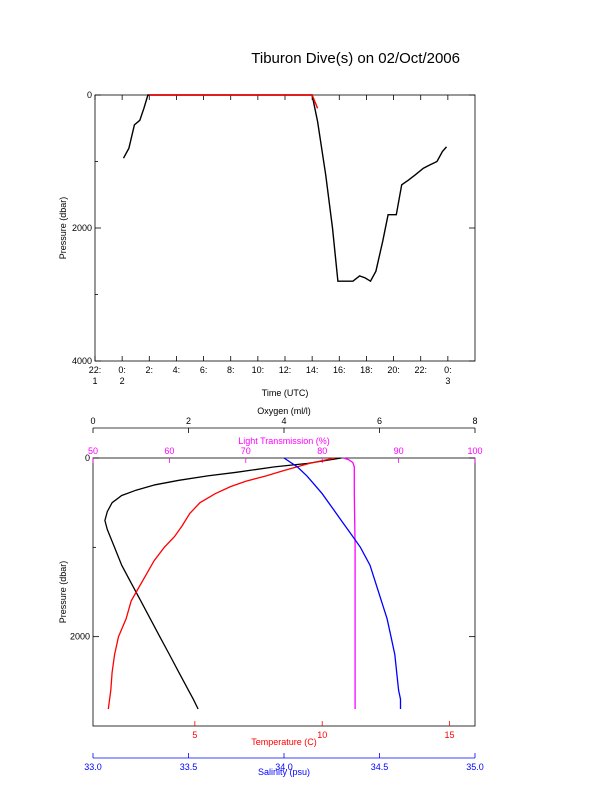 The image size is (612, 785). What do you see at coordinates (93, 451) in the screenshot?
I see `light-tick-label: 50` at bounding box center [93, 451].